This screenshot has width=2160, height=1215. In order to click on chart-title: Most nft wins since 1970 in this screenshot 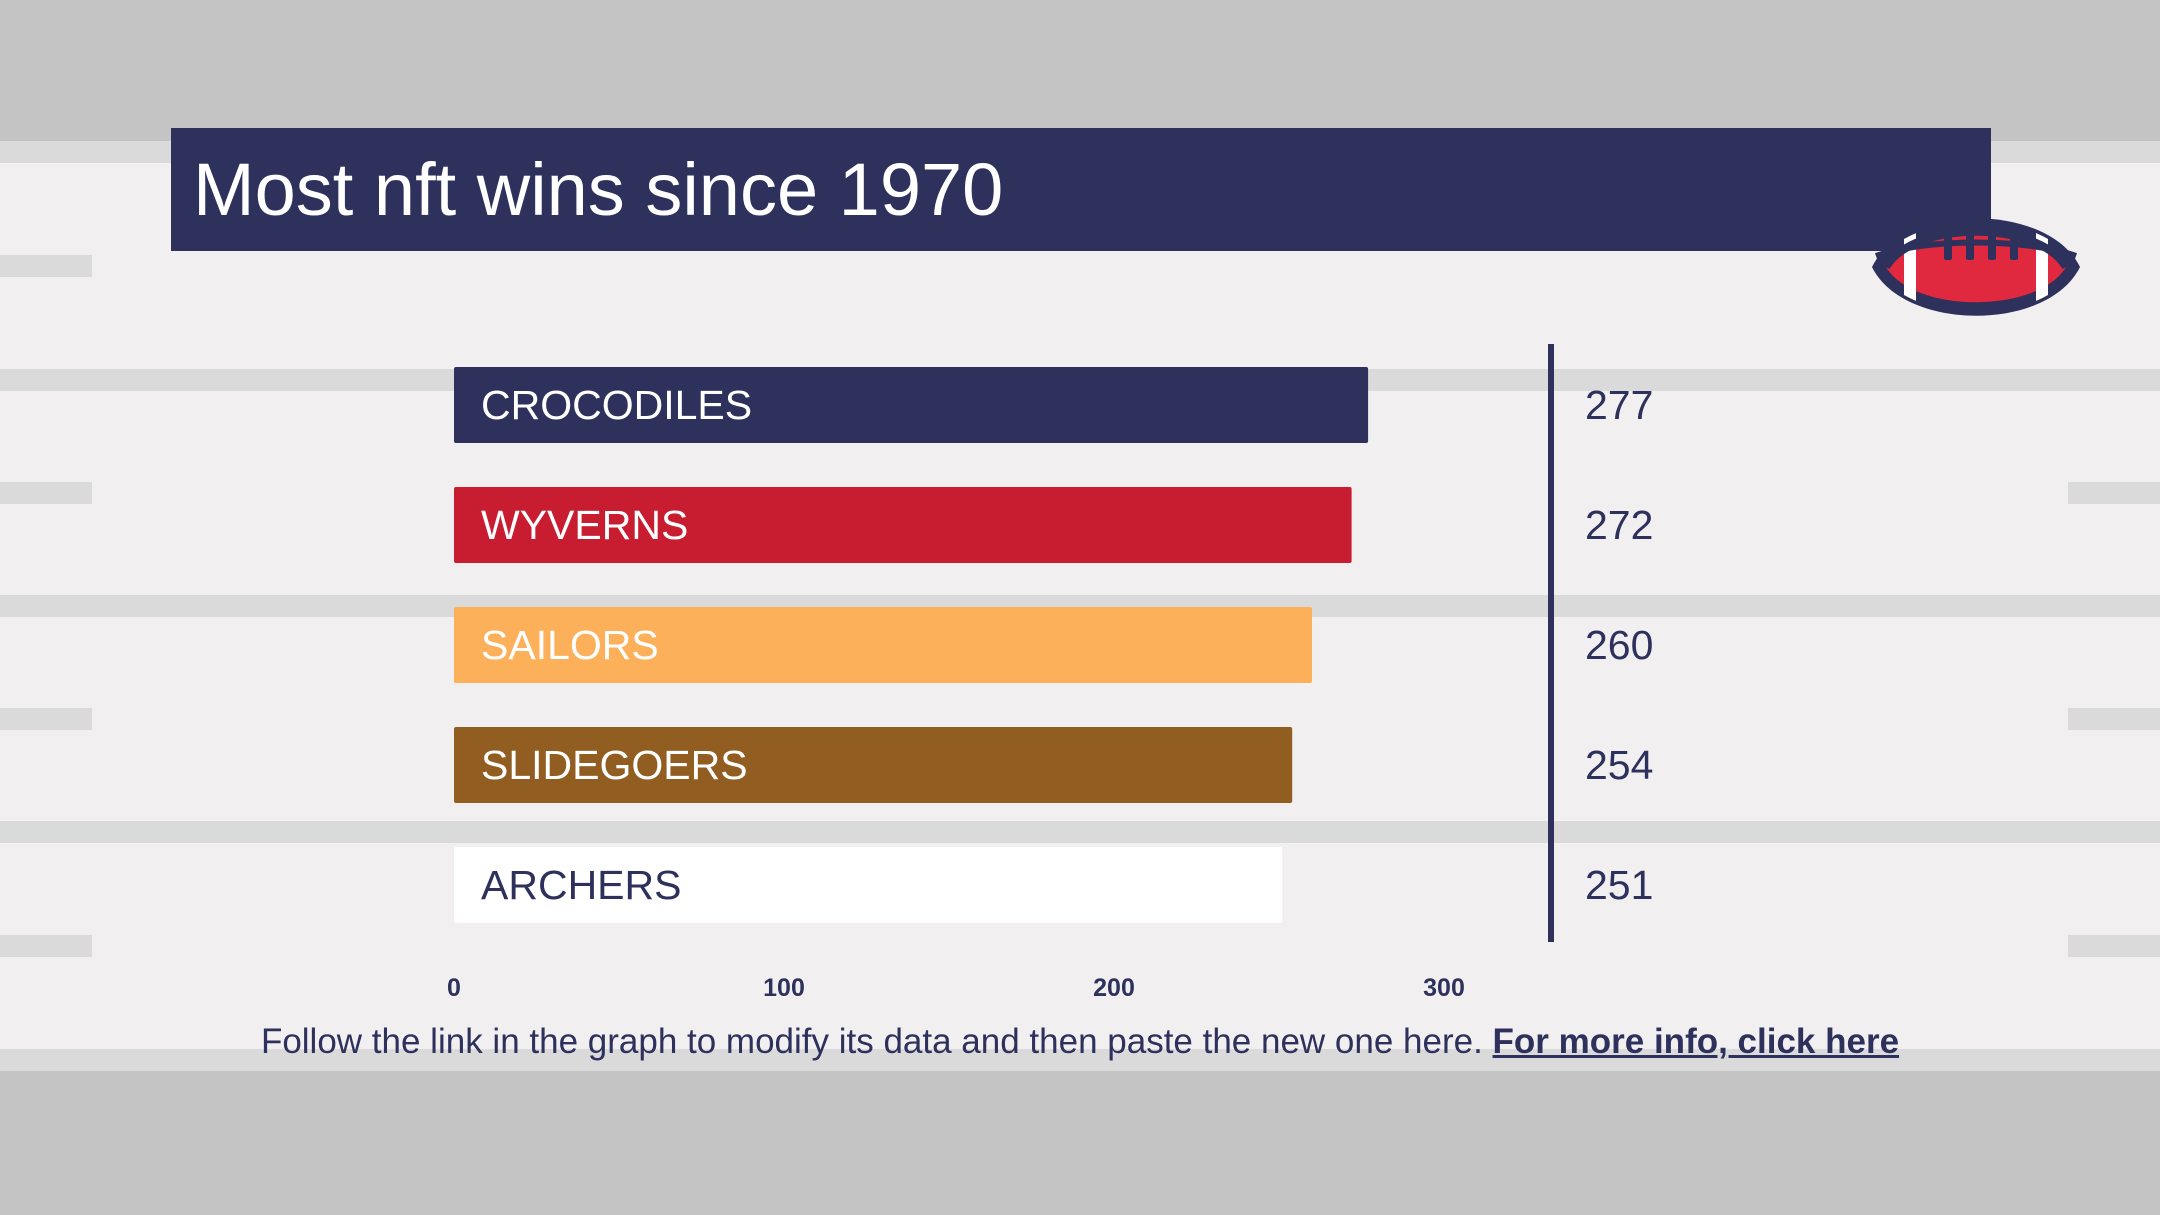, I will do `click(598, 189)`.